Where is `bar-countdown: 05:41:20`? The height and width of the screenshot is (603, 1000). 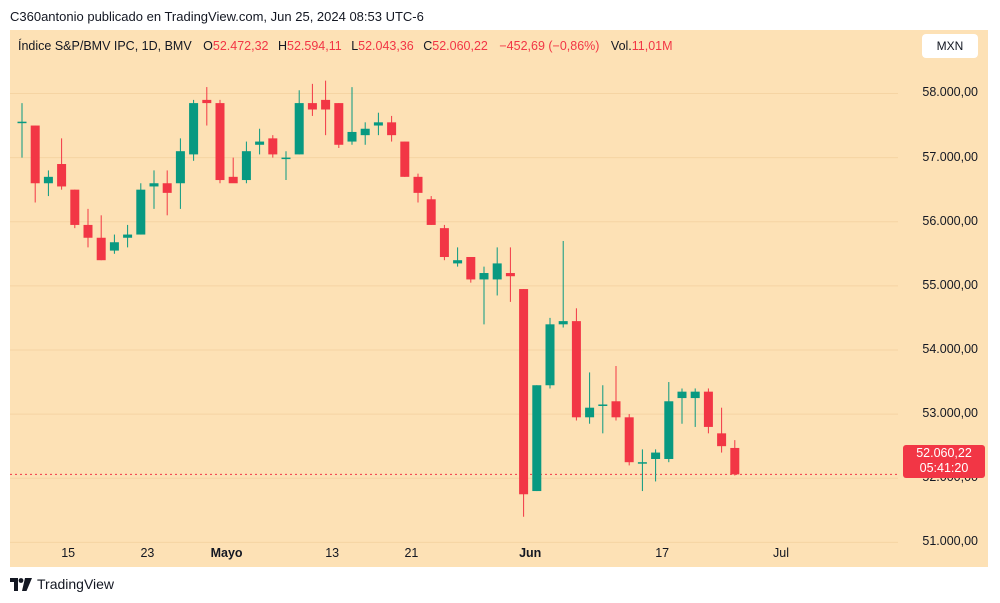 bar-countdown: 05:41:20 is located at coordinates (944, 468).